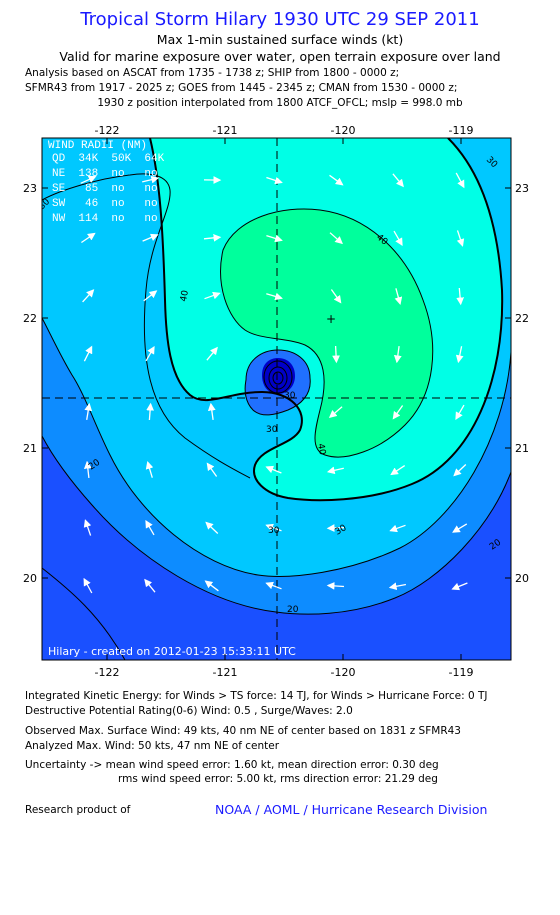 Image resolution: width=560 pixels, height=915 pixels. What do you see at coordinates (522, 188) in the screenshot?
I see `lat-tick-label: 23` at bounding box center [522, 188].